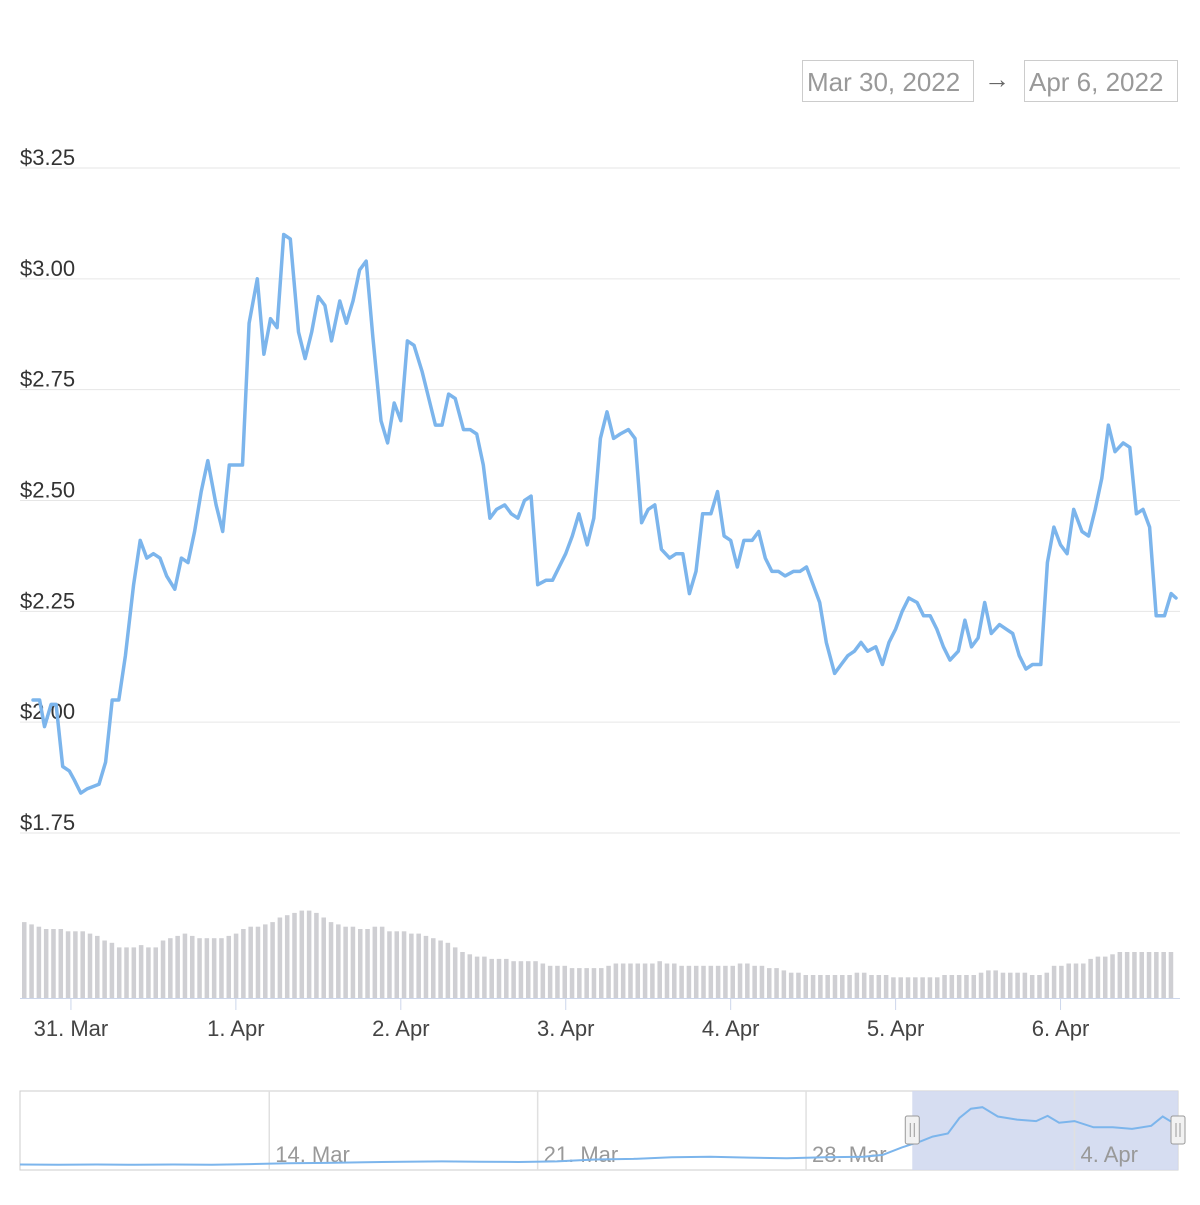 This screenshot has width=1200, height=1205. Describe the element at coordinates (47, 490) in the screenshot. I see `y-axis-labels: $3.25$3.00$2.75$2.50$2.25$2.00$1.75` at that location.